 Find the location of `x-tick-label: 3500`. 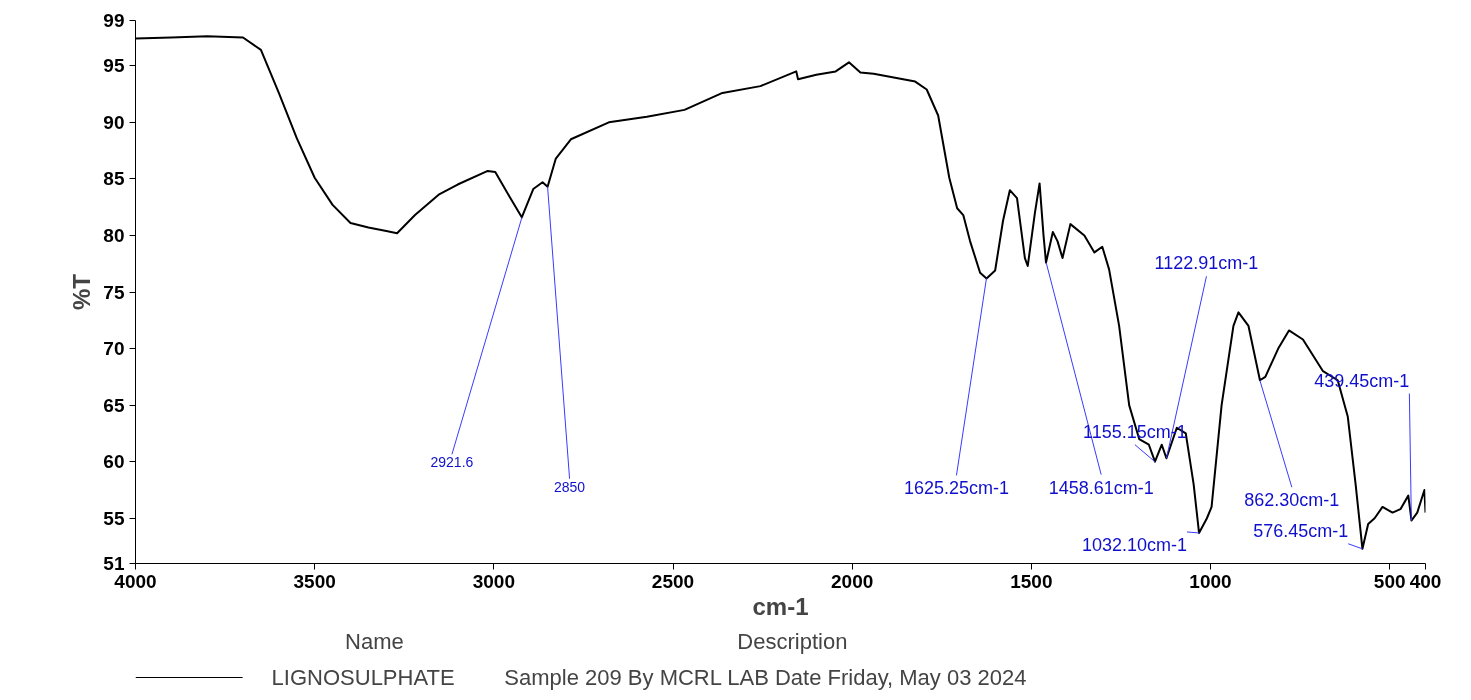

x-tick-label: 3500 is located at coordinates (314, 581).